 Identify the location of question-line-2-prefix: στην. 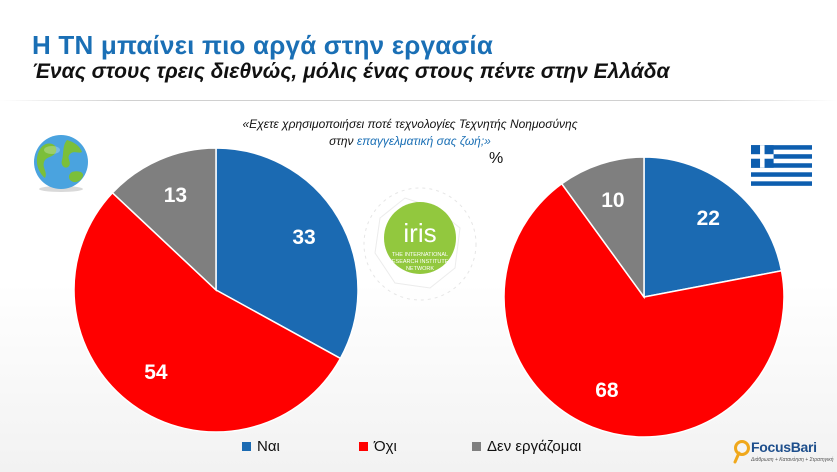
(343, 141).